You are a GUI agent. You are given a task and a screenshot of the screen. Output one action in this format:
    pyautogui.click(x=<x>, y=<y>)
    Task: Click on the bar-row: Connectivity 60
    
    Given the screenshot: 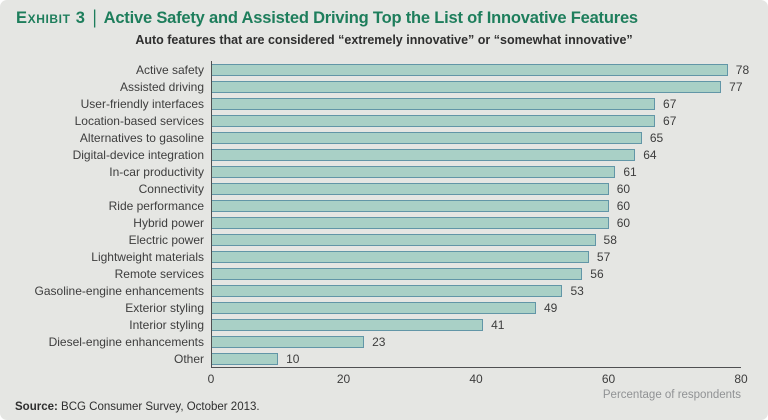 What is the action you would take?
    pyautogui.click(x=370, y=188)
    